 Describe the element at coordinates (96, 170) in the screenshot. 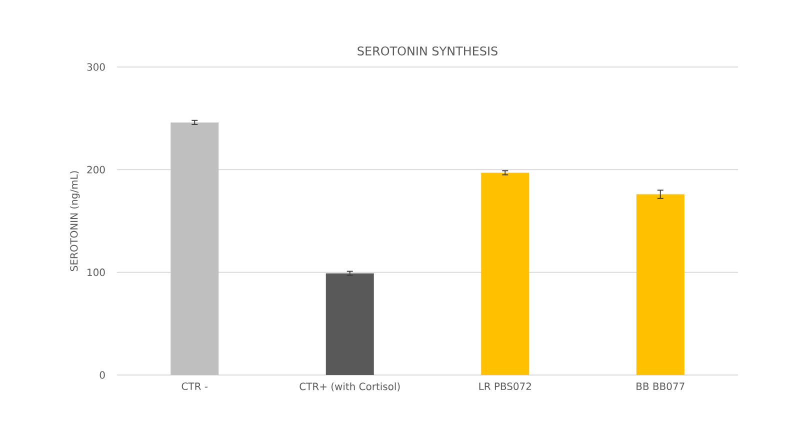

I see `y-tick-label: 200` at that location.